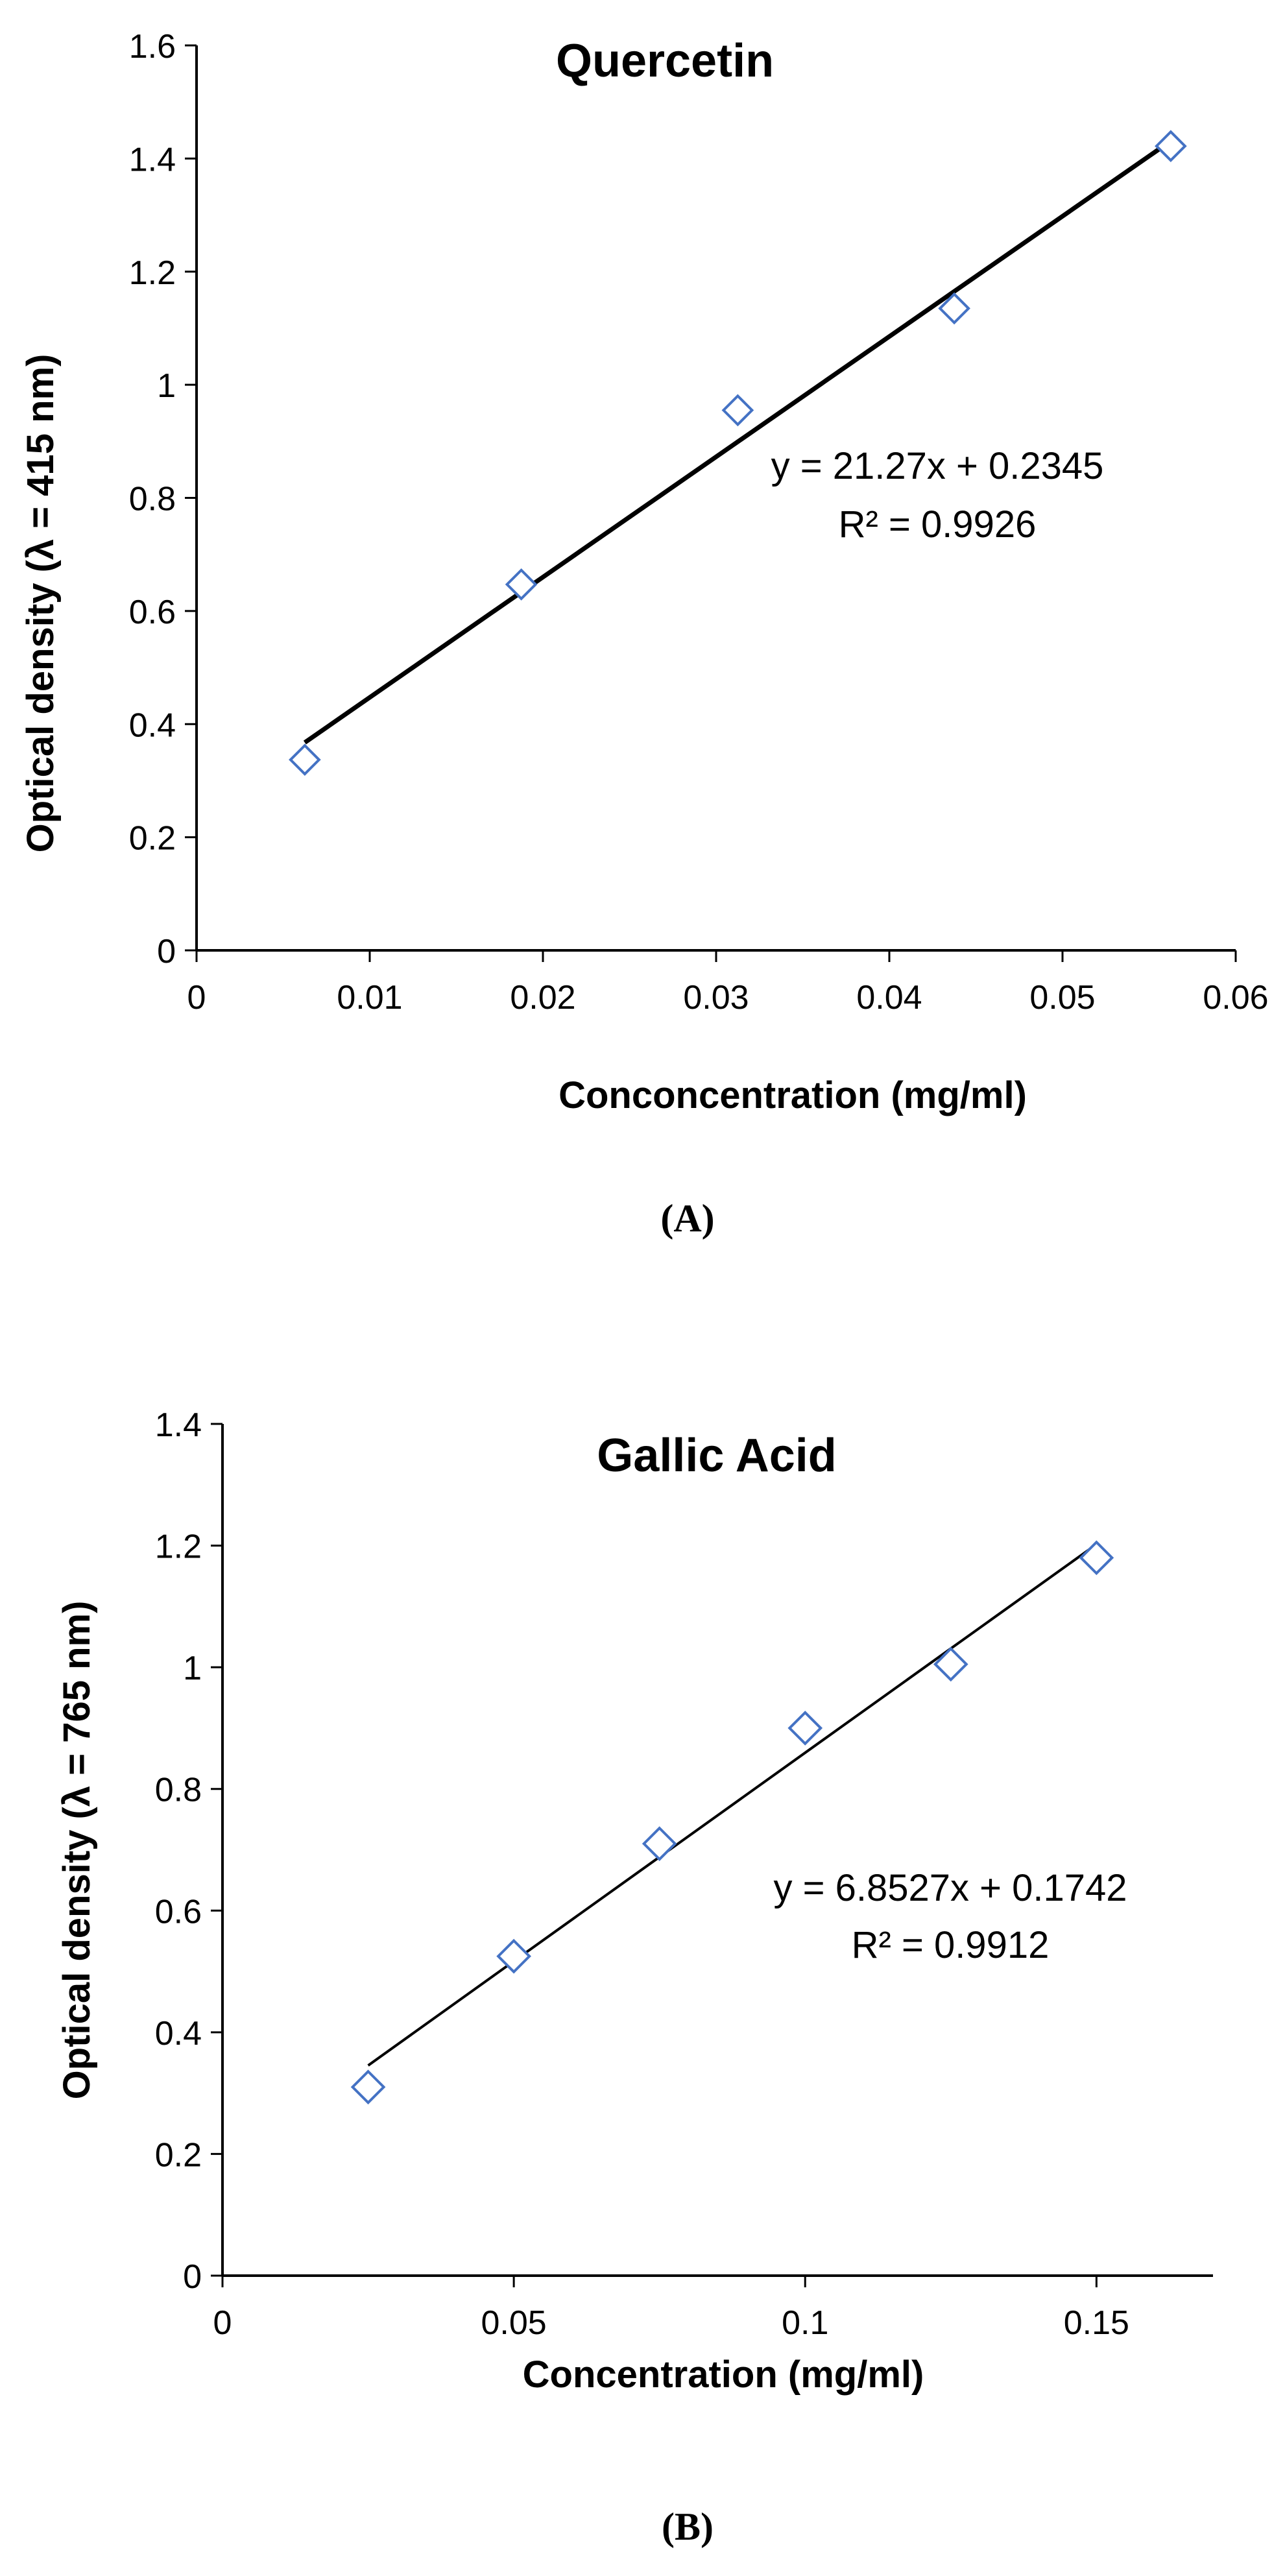  What do you see at coordinates (937, 466) in the screenshot?
I see `trendline-equation: y = 21.27x + 0.2345` at bounding box center [937, 466].